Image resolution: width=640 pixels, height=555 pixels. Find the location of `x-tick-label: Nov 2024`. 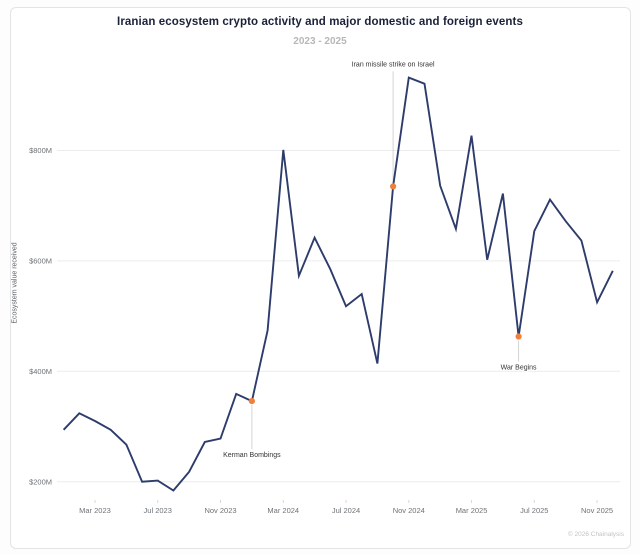

x-tick-label: Nov 2024 is located at coordinates (409, 510).